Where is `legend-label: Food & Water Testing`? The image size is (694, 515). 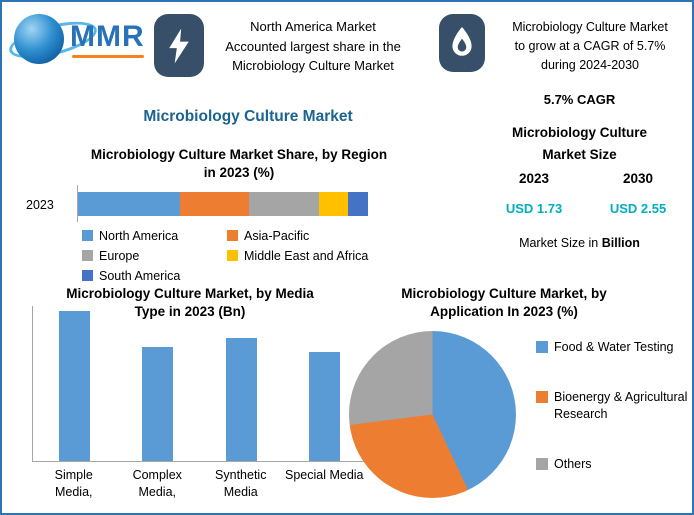
legend-label: Food & Water Testing is located at coordinates (614, 347).